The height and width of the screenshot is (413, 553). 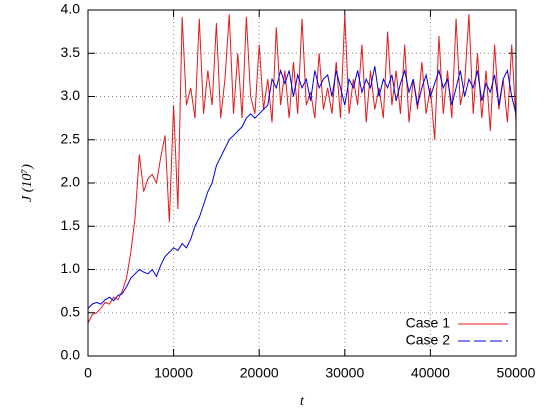 What do you see at coordinates (71, 182) in the screenshot?
I see `y-tick-label: 2.0` at bounding box center [71, 182].